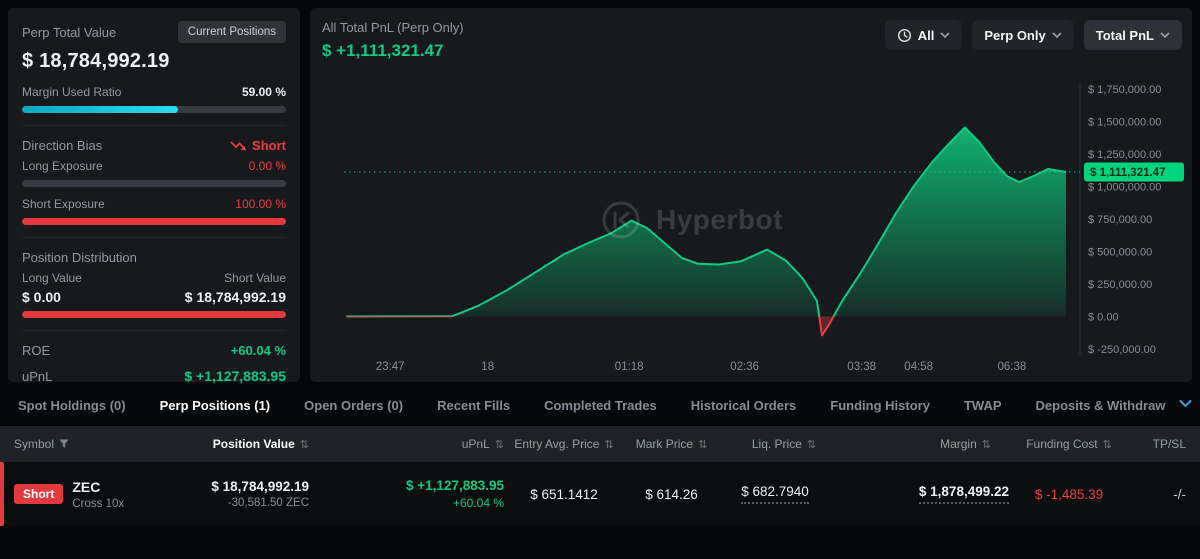 This screenshot has width=1200, height=559. What do you see at coordinates (79, 257) in the screenshot?
I see `position-distribution-title: Position Distribution` at bounding box center [79, 257].